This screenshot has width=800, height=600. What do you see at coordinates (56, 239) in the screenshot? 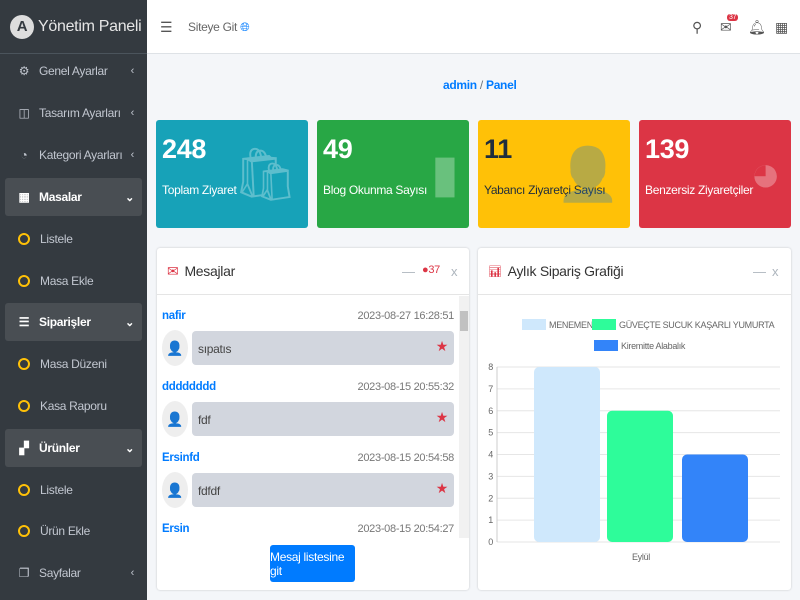
I see `sidebar-item-label: Listele` at bounding box center [56, 239].